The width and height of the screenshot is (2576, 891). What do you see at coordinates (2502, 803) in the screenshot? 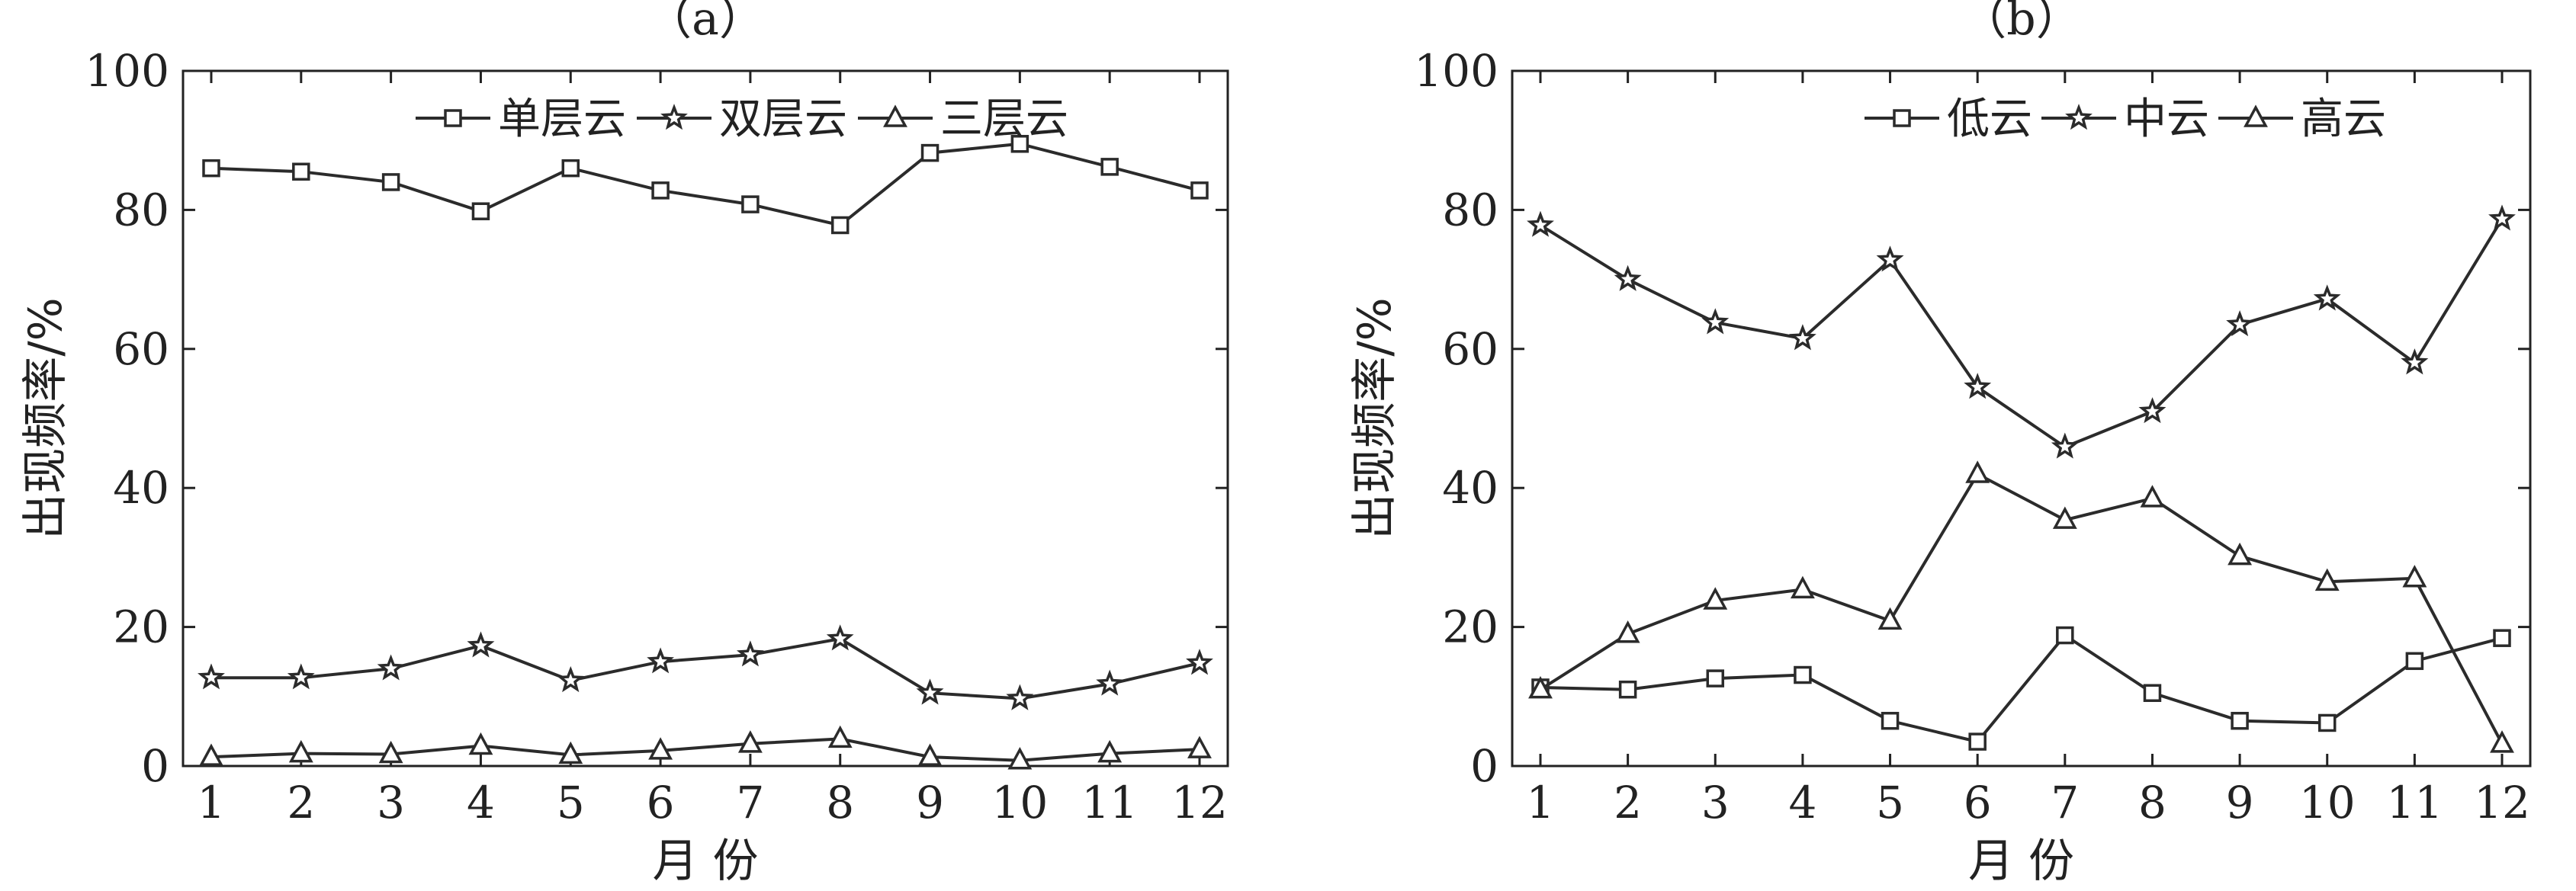
I see `x-tick-label: 12` at bounding box center [2502, 803].